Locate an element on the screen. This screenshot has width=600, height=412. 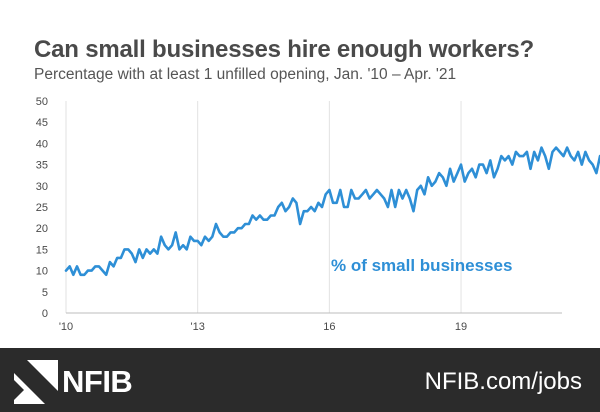
y-tick-label: 45 is located at coordinates (42, 123).